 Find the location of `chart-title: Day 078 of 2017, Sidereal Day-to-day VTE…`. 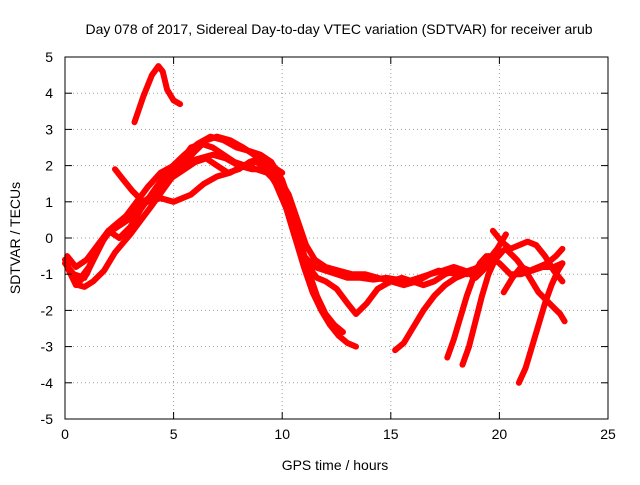

chart-title: Day 078 of 2017, Sidereal Day-to-day VTE… is located at coordinates (338, 29).